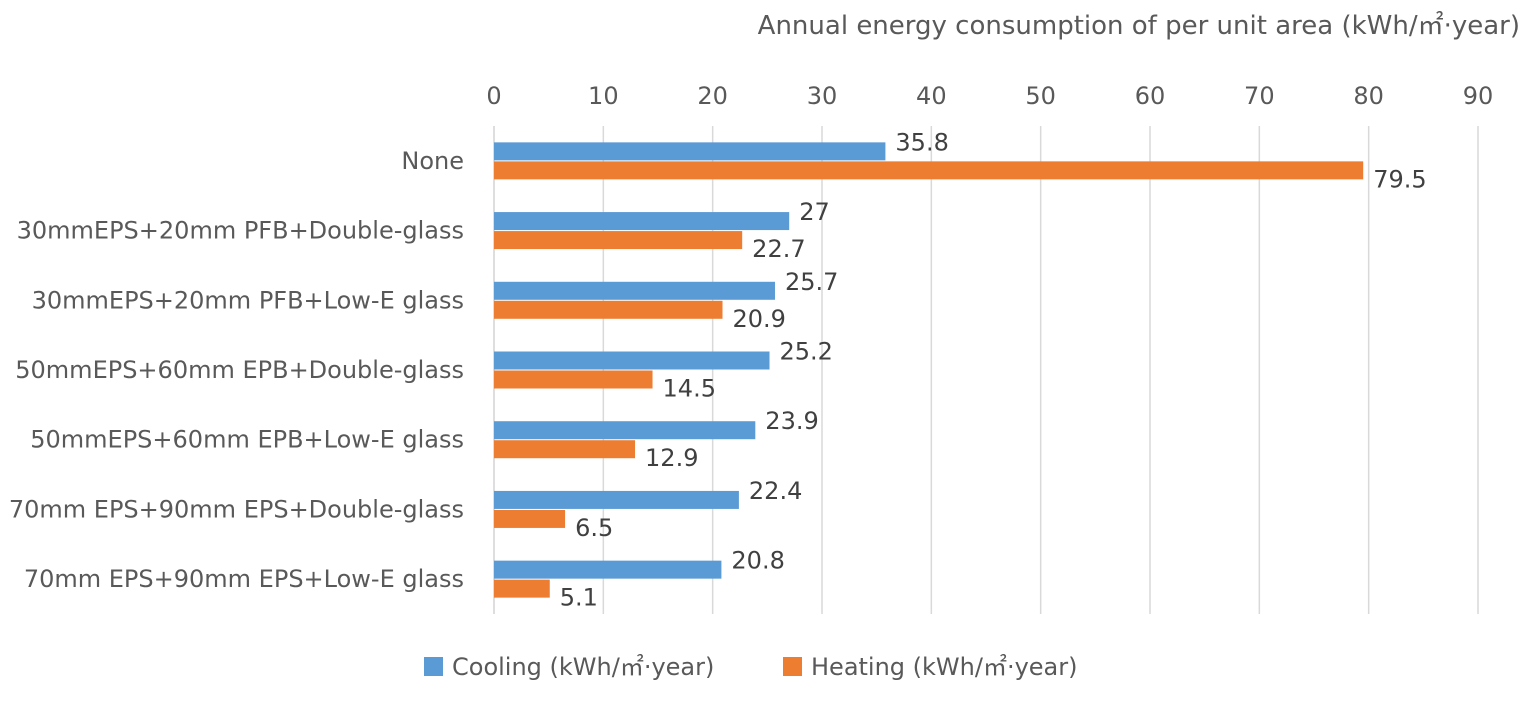 The width and height of the screenshot is (1525, 709). What do you see at coordinates (247, 440) in the screenshot?
I see `category-label: 50mmEPS+60mm EPB+Low-E glass` at bounding box center [247, 440].